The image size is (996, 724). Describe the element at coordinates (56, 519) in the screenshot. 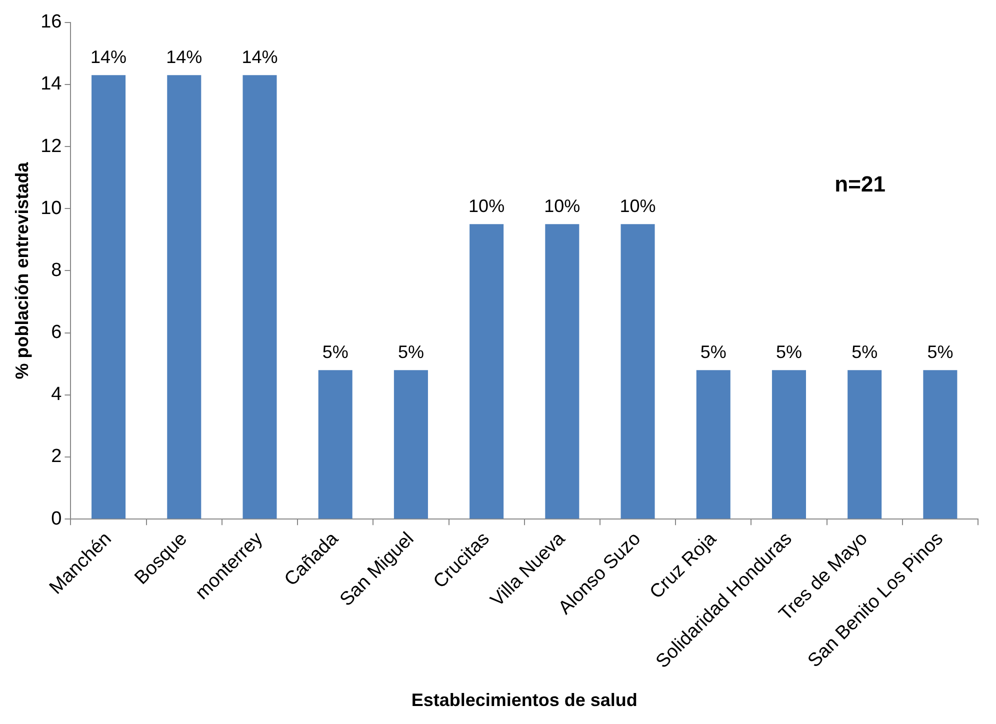

I see `y-tick-label: 0` at that location.